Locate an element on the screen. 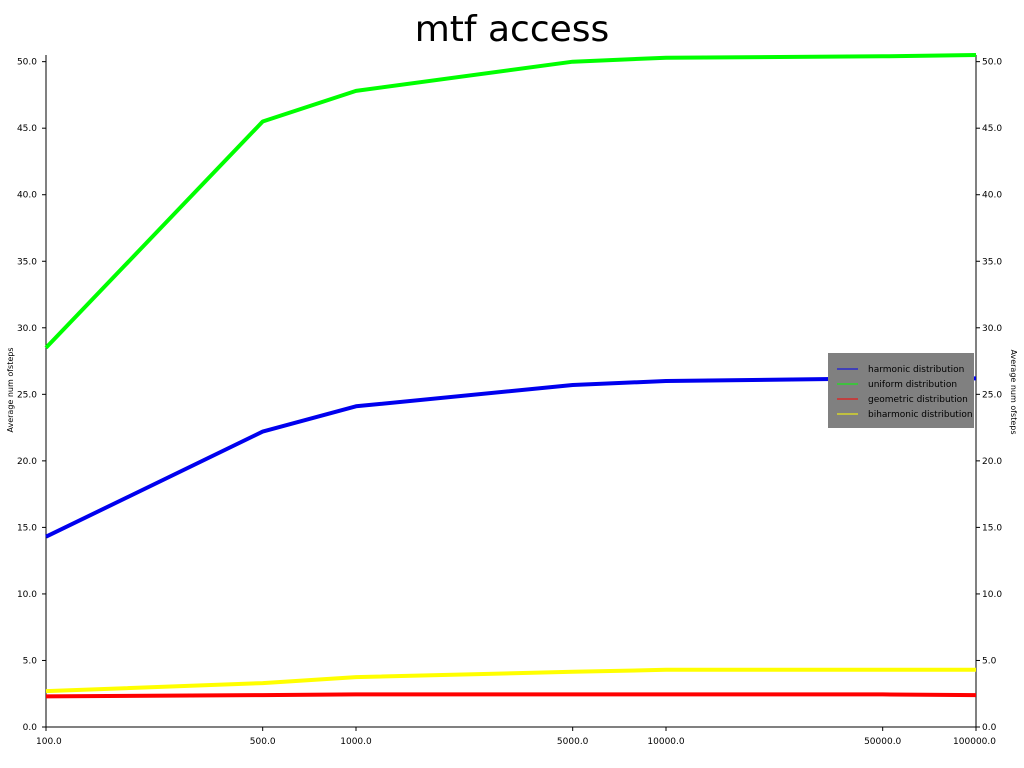  y-tick-label-left: 20.0 is located at coordinates (27, 462).